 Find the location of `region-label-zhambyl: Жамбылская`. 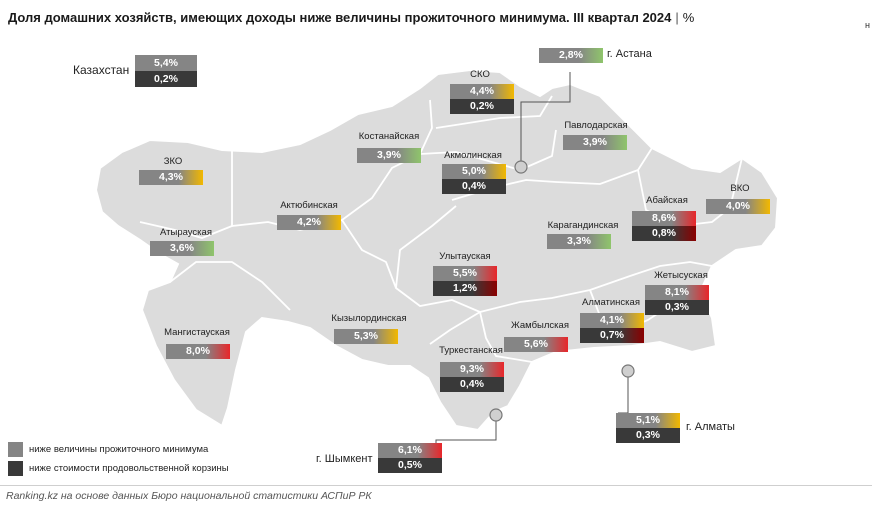

region-label-zhambyl: Жамбылская is located at coordinates (540, 325).